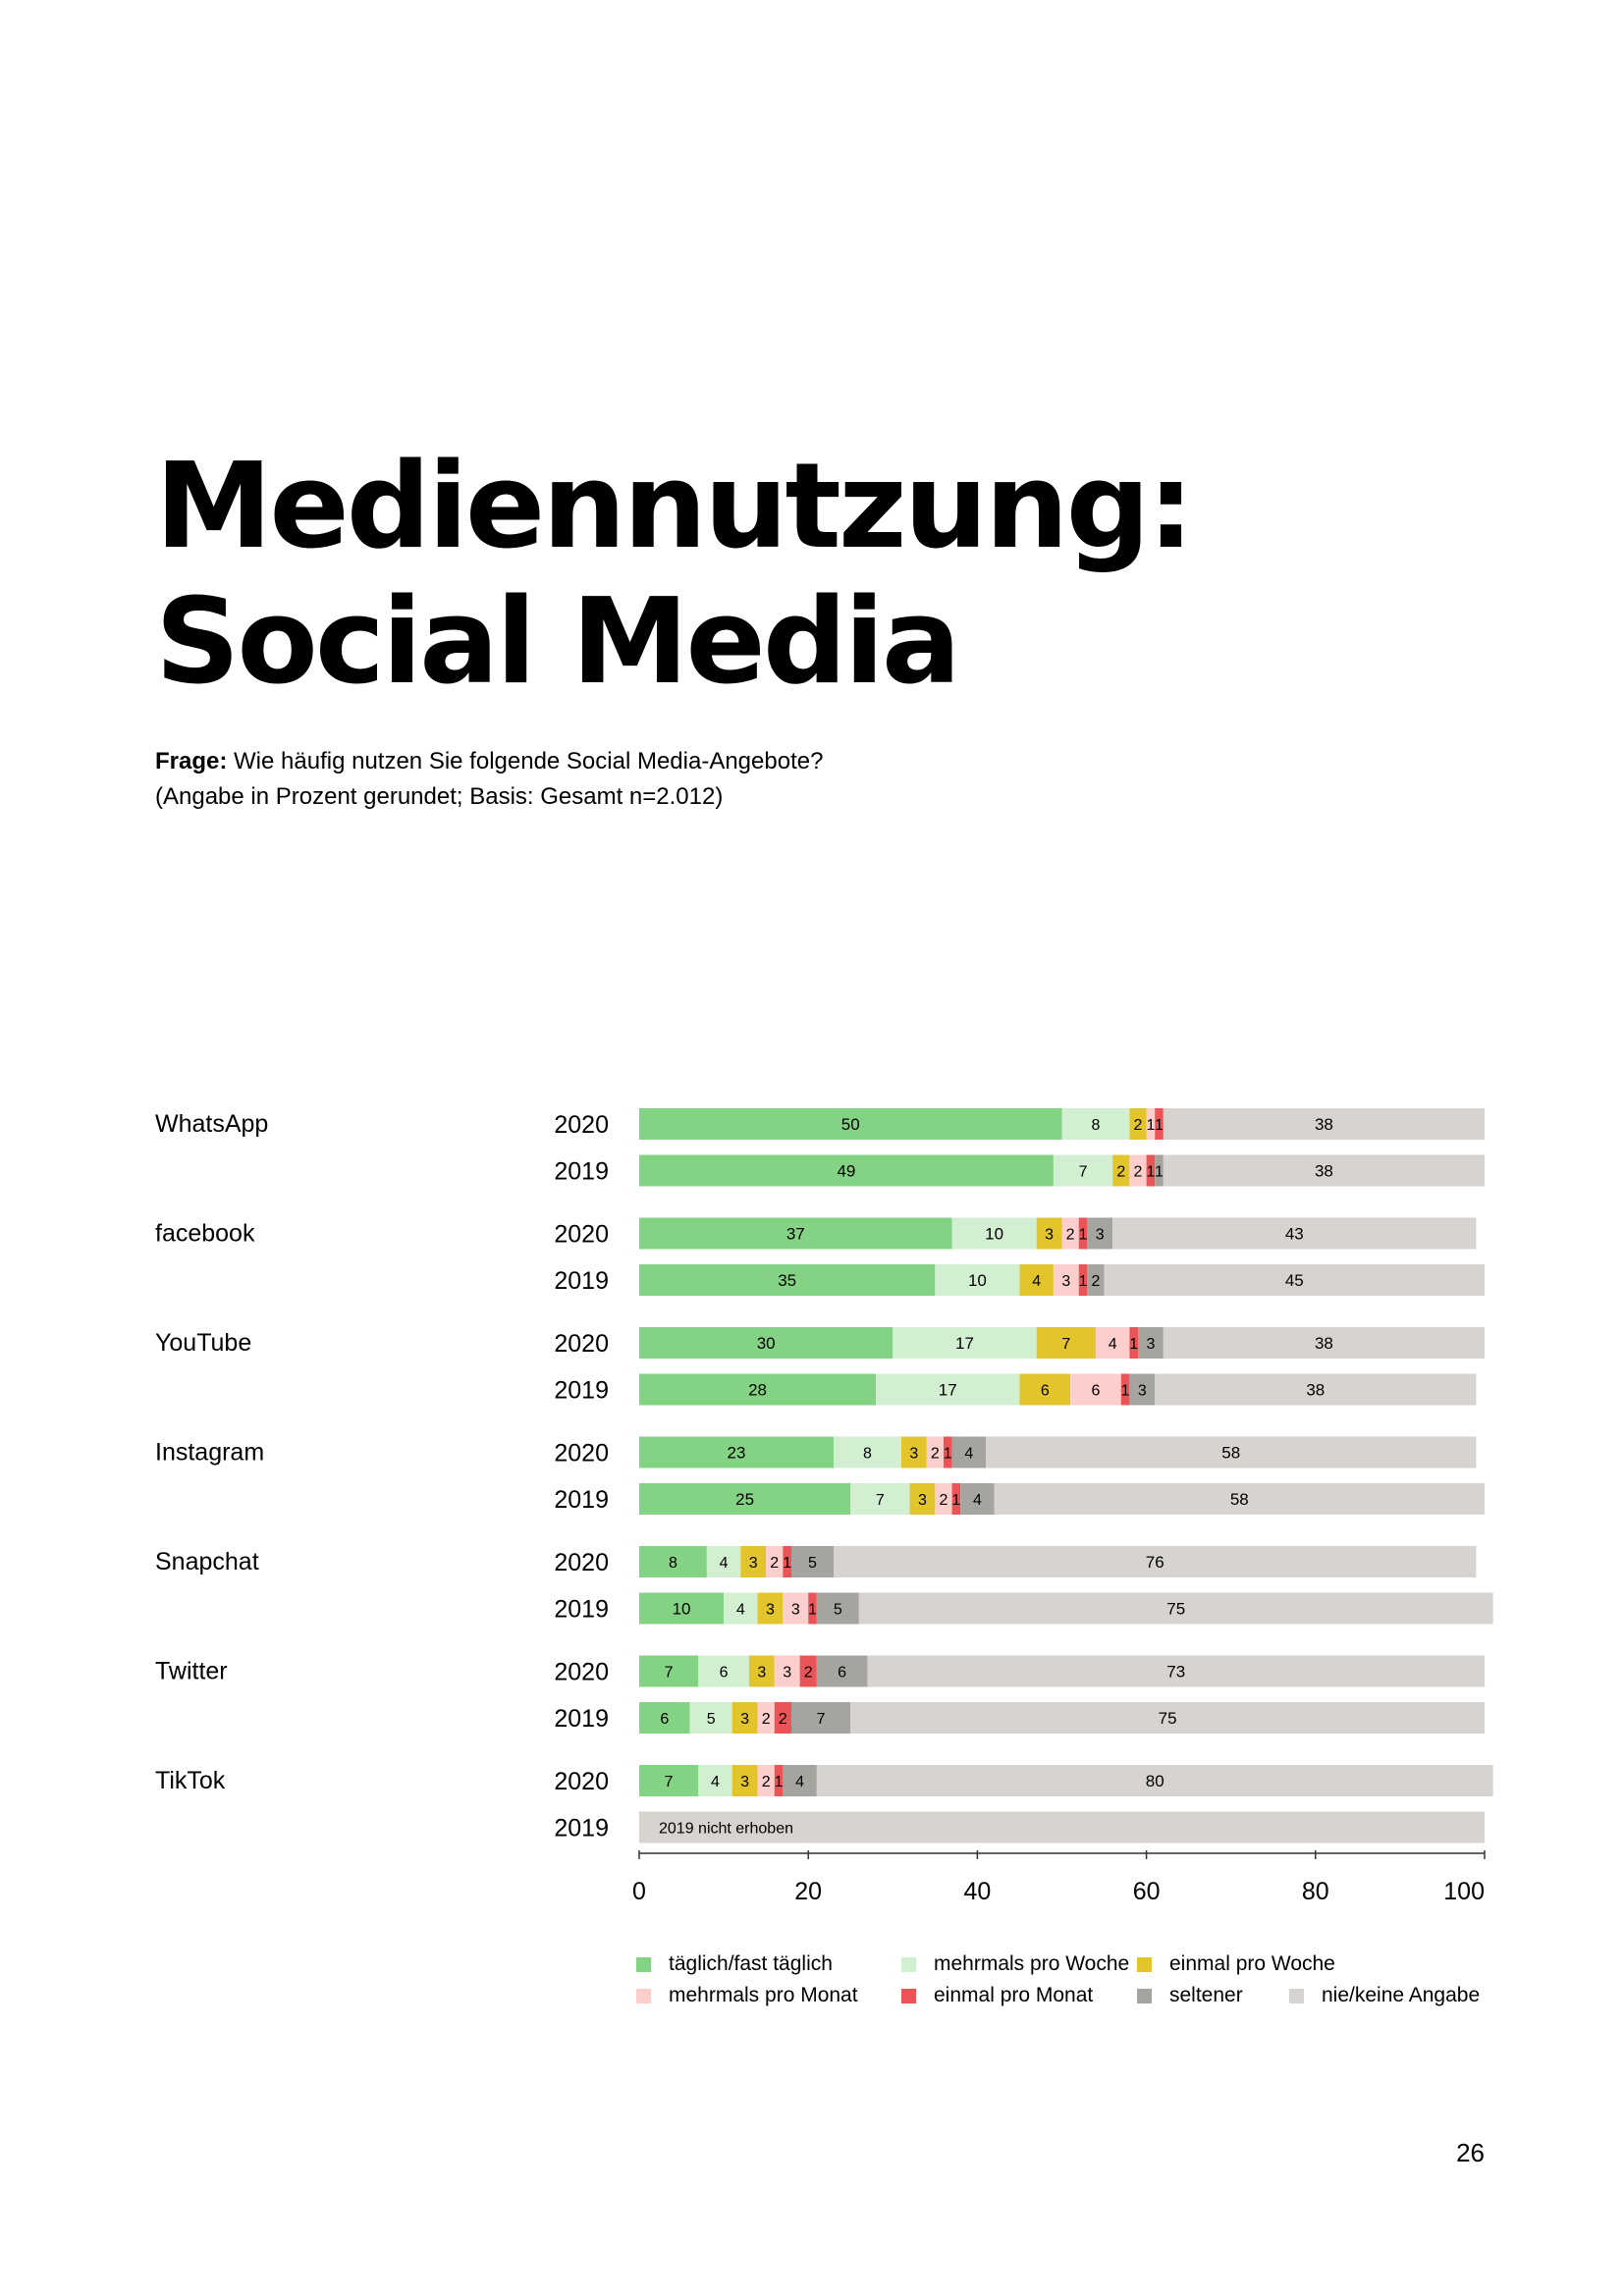  I want to click on x-tick-label: 0, so click(639, 1891).